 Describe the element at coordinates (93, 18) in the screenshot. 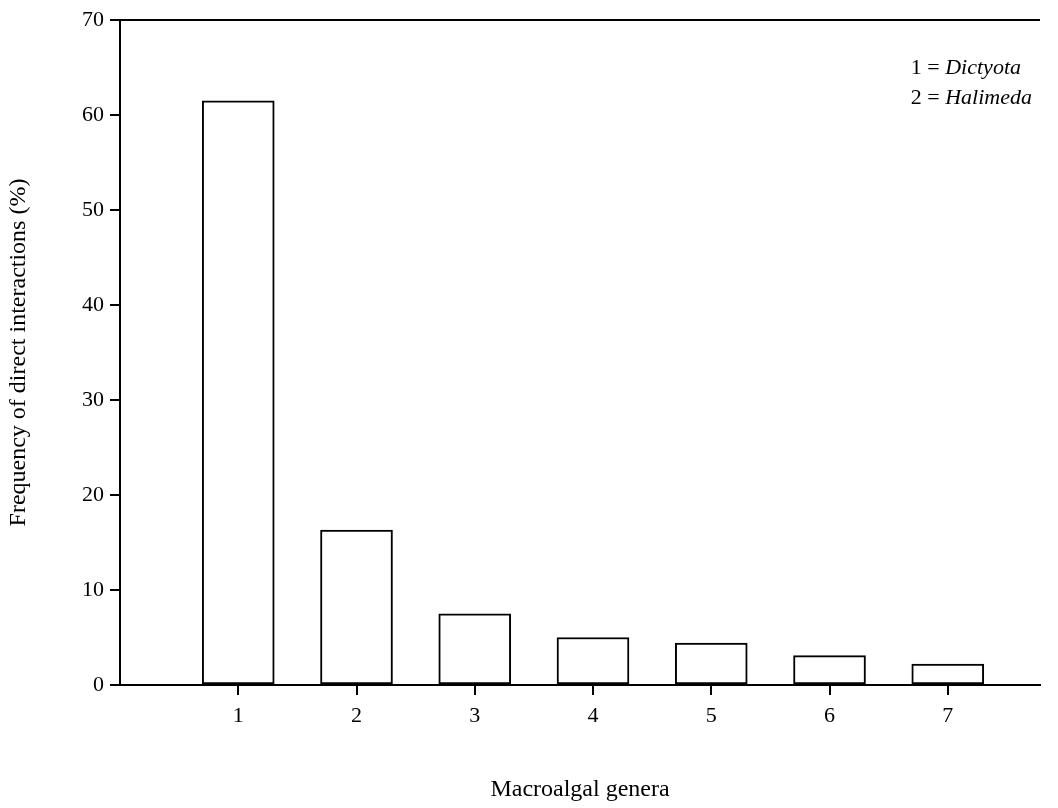

I see `y-tick-label: 70` at that location.